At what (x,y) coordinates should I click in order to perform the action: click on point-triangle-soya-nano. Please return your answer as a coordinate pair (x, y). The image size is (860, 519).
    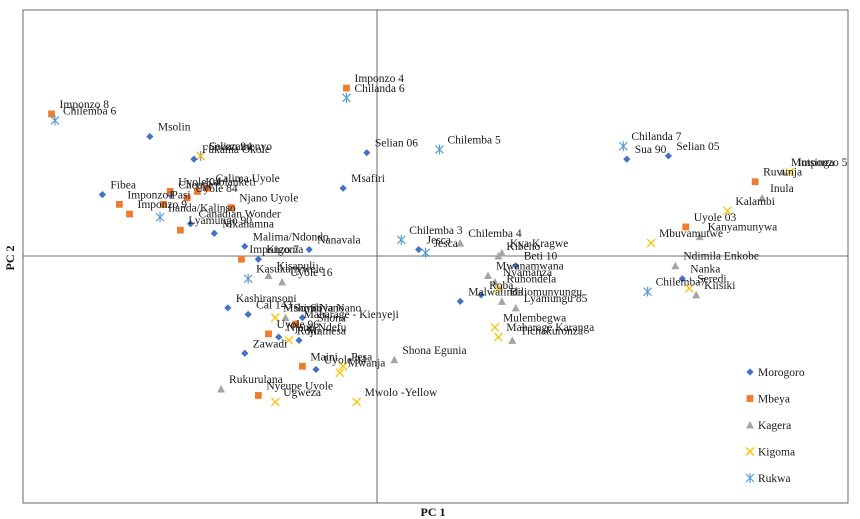
    Looking at the image, I should click on (285, 317).